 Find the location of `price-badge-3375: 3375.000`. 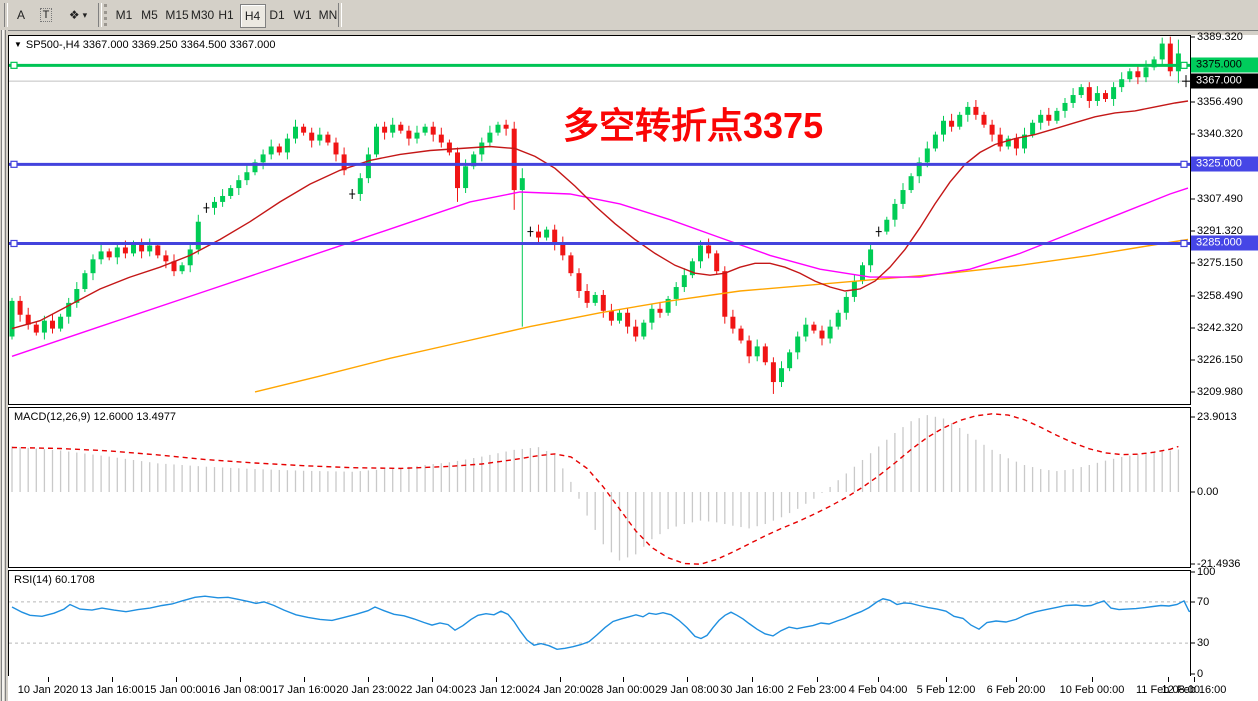

price-badge-3375: 3375.000 is located at coordinates (1224, 65).